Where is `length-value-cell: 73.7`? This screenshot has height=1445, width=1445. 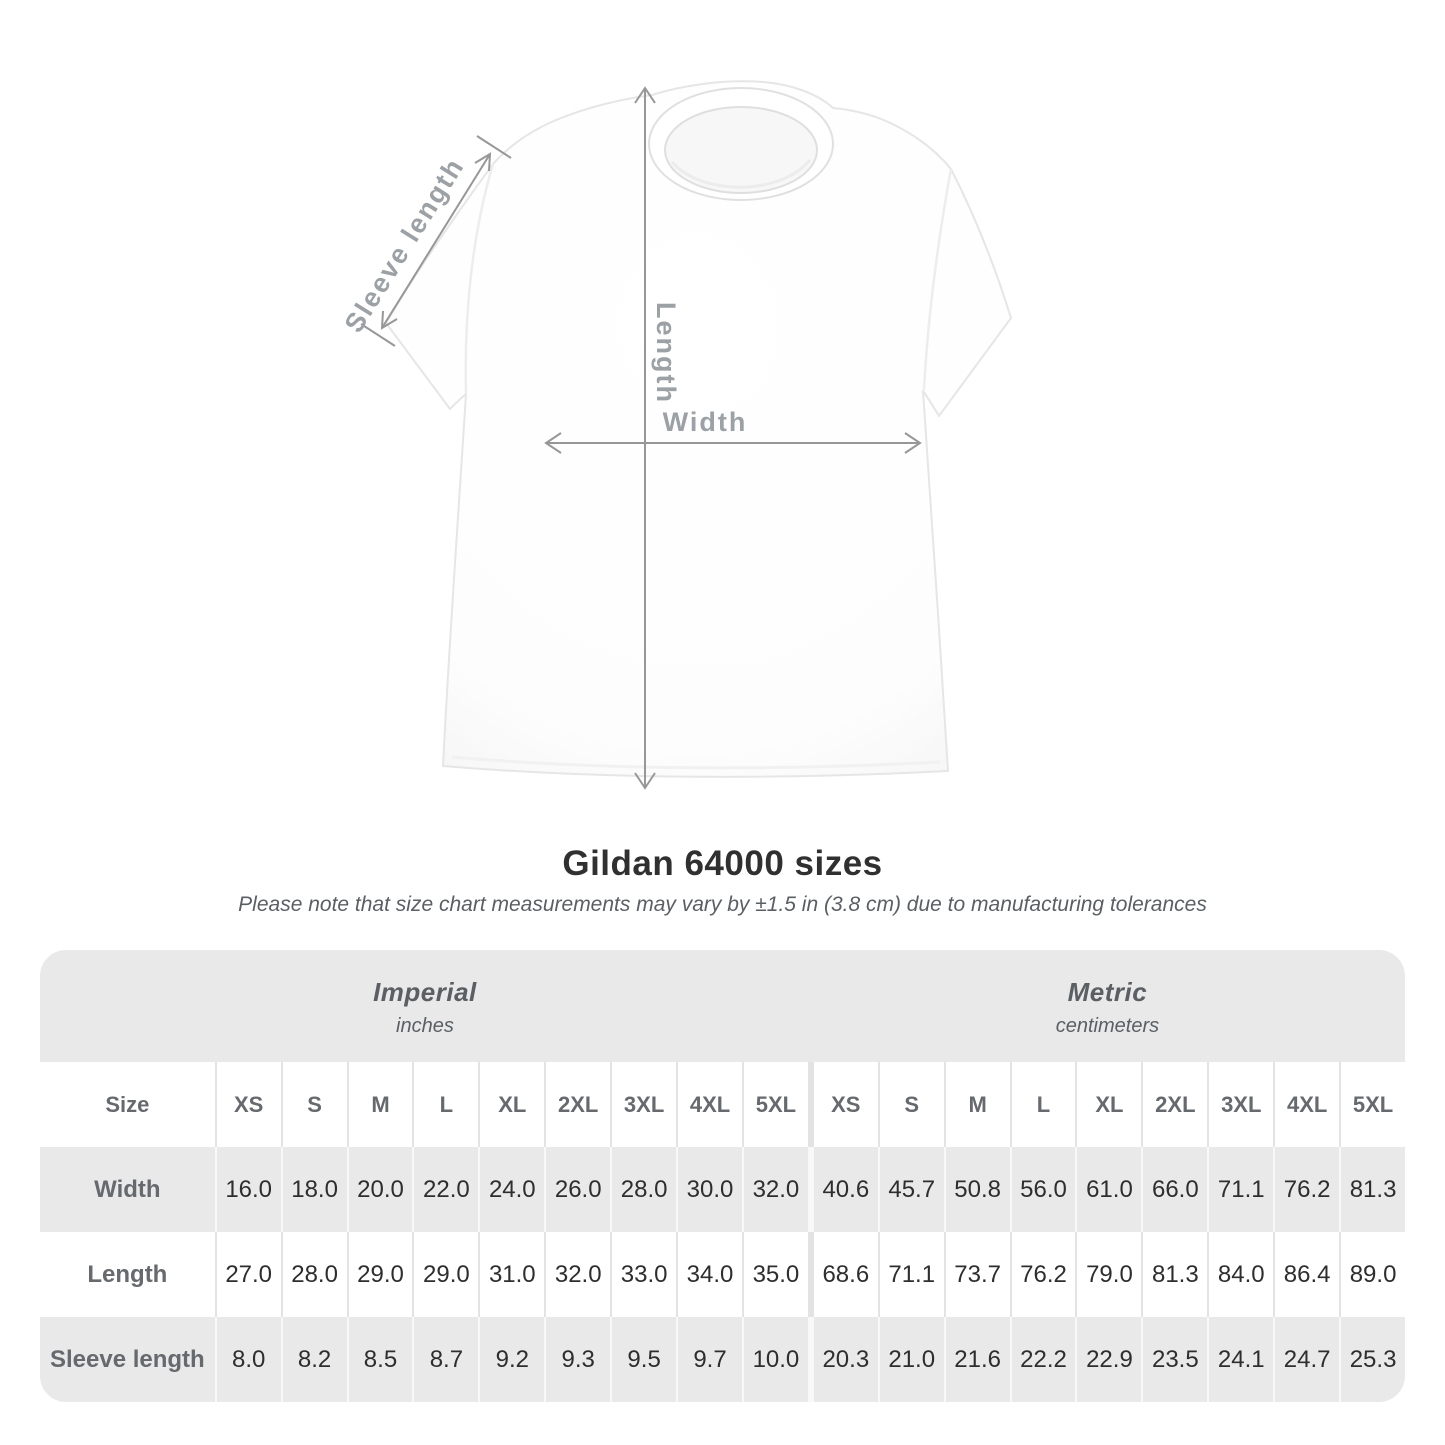
length-value-cell: 73.7 is located at coordinates (976, 1274).